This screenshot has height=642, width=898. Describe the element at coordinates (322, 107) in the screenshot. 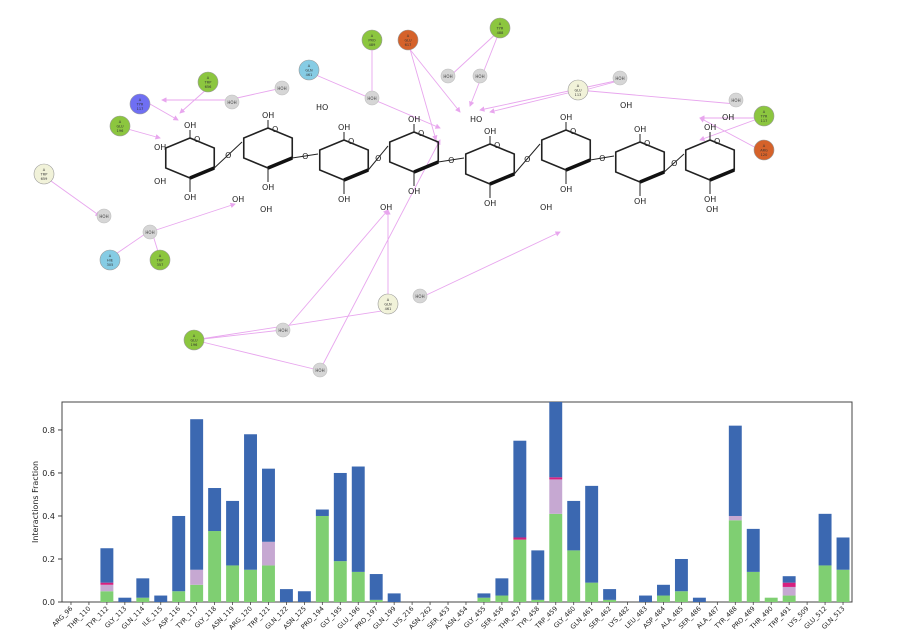

I see `substituent-label: HO` at that location.